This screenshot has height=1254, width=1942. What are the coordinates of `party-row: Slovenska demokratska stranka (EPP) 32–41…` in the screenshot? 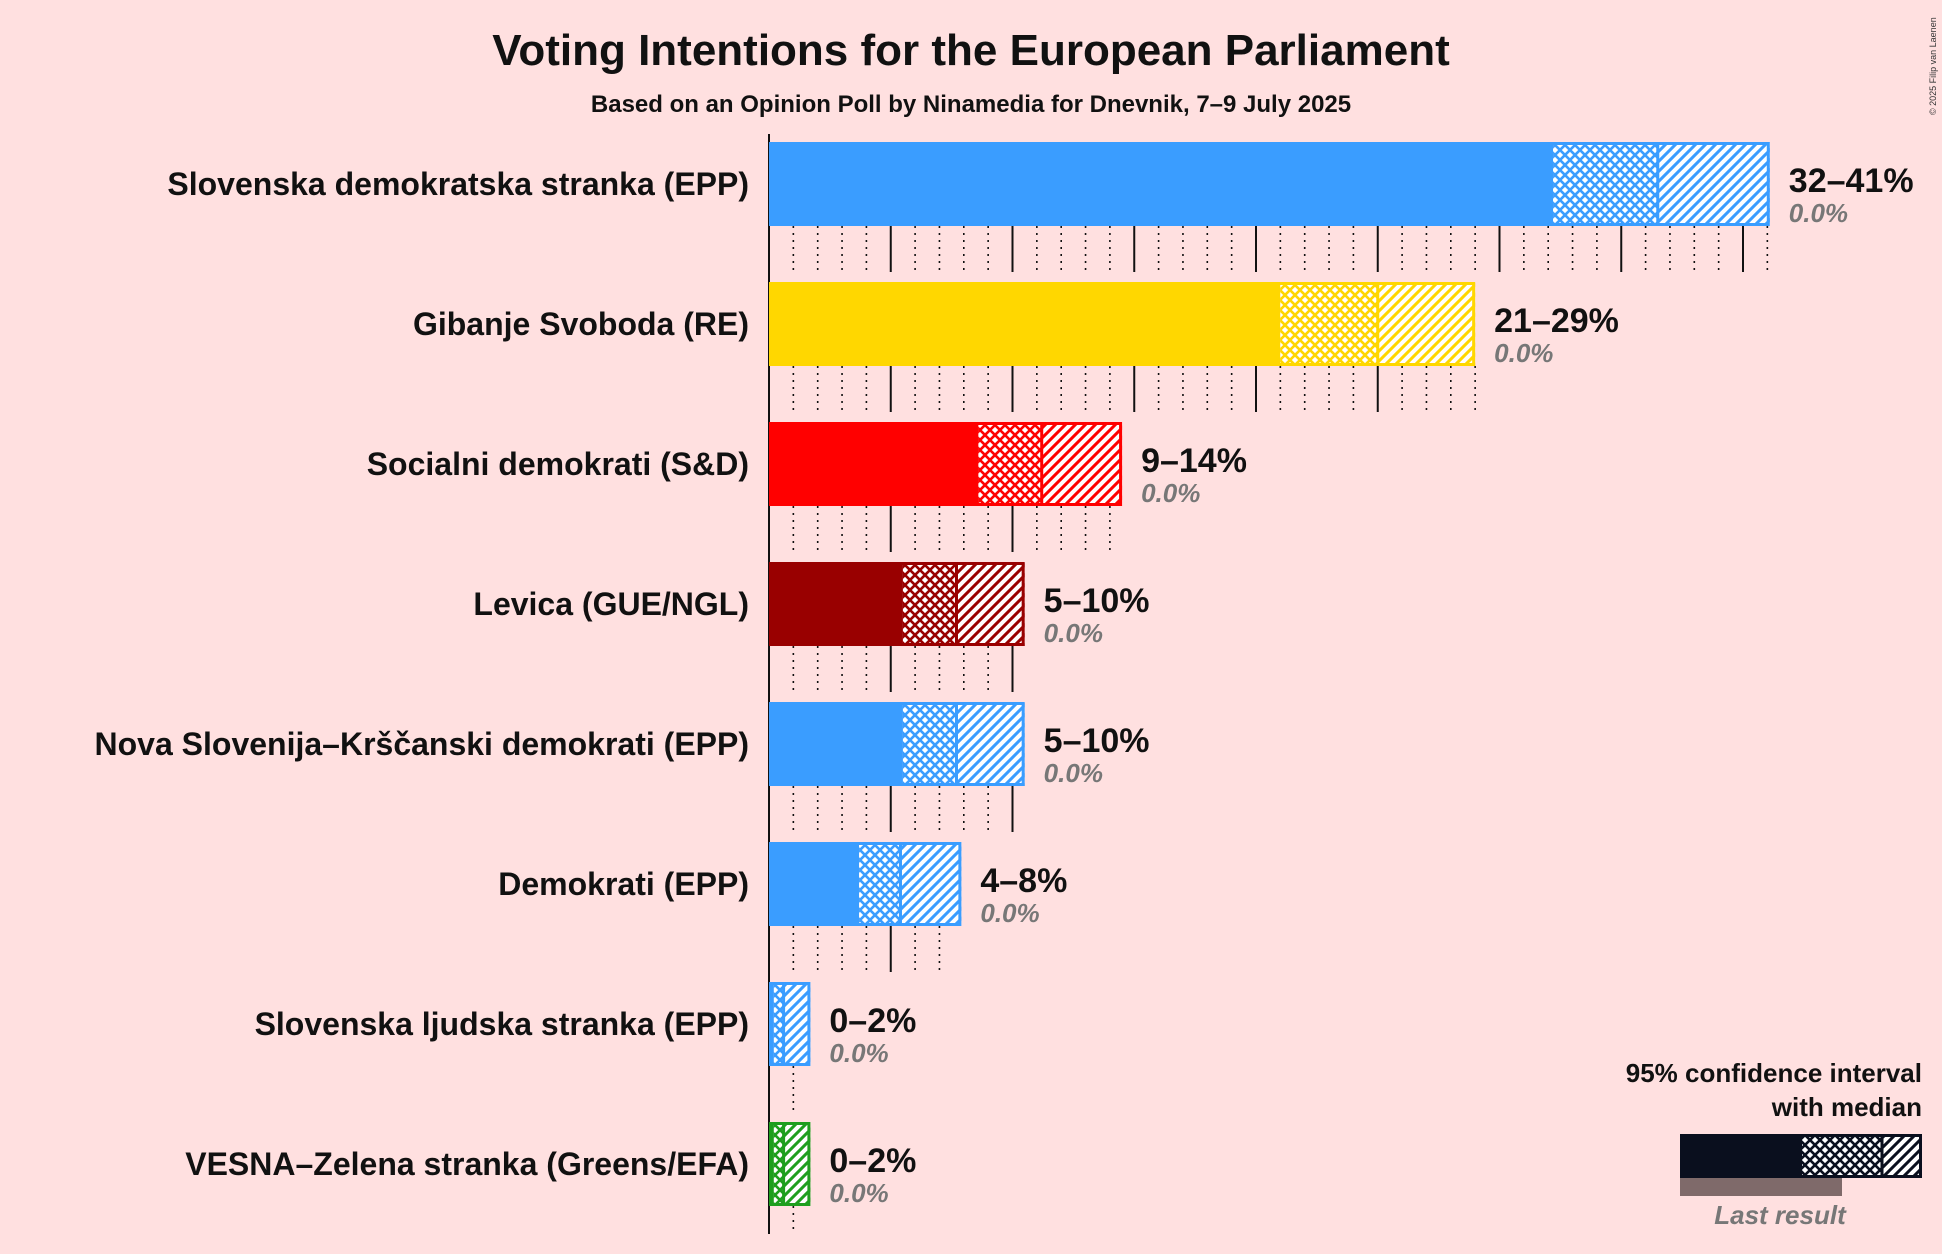 It's located at (1040, 185).